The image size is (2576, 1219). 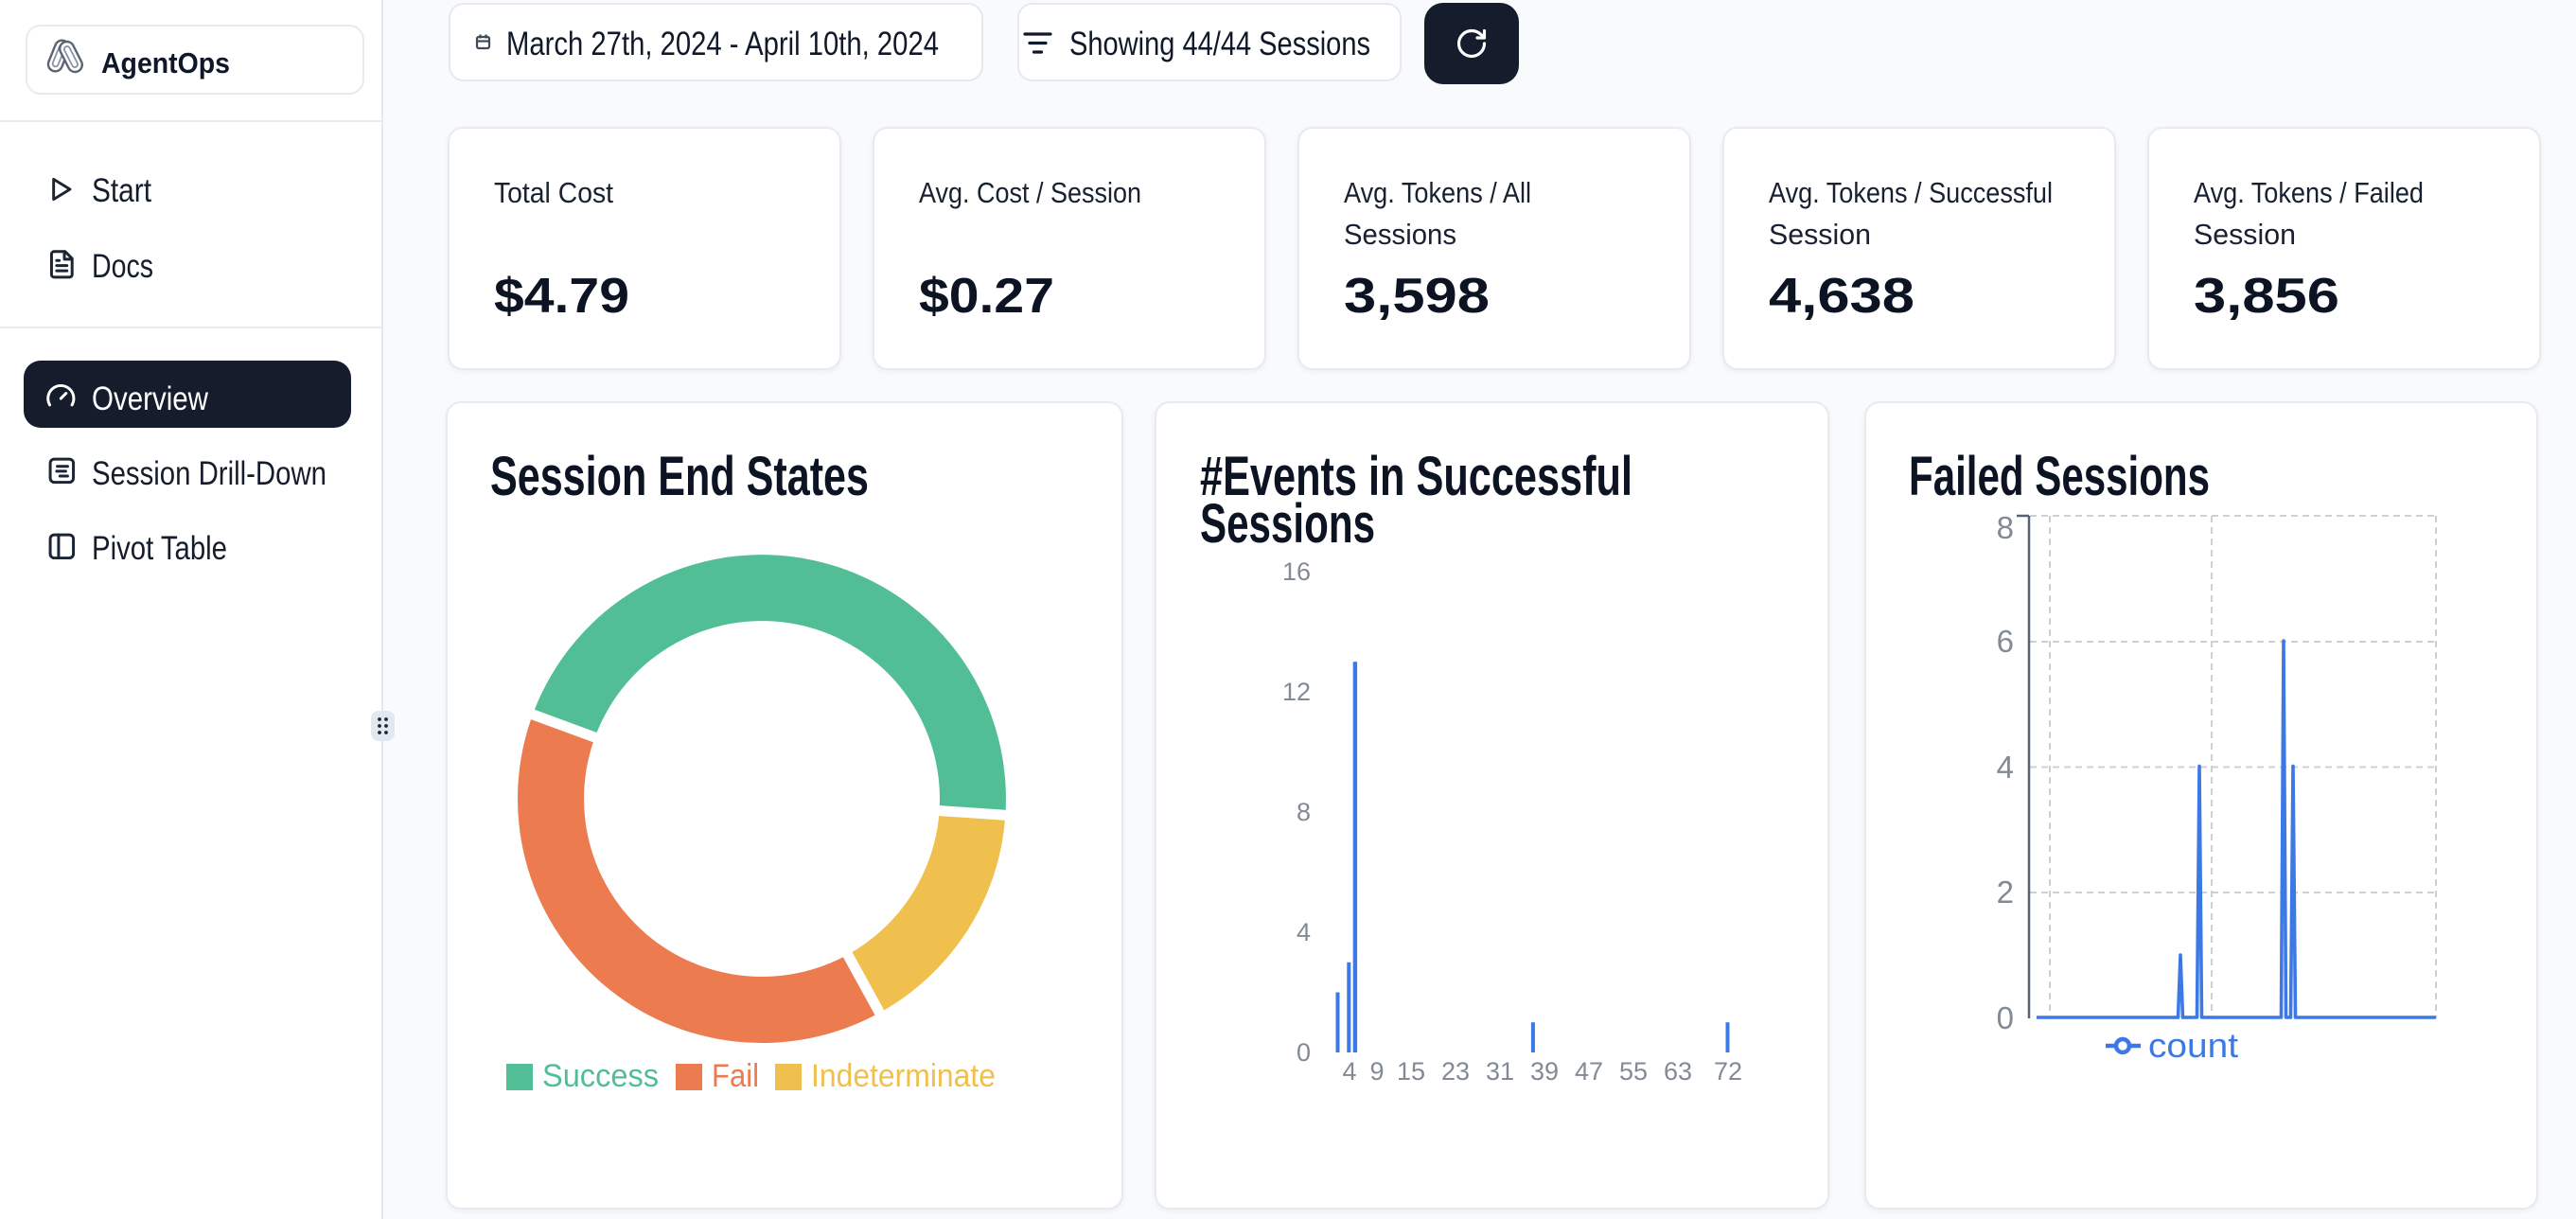 What do you see at coordinates (2309, 192) in the screenshot?
I see `svg-text: Avg. Tokens / Failed` at bounding box center [2309, 192].